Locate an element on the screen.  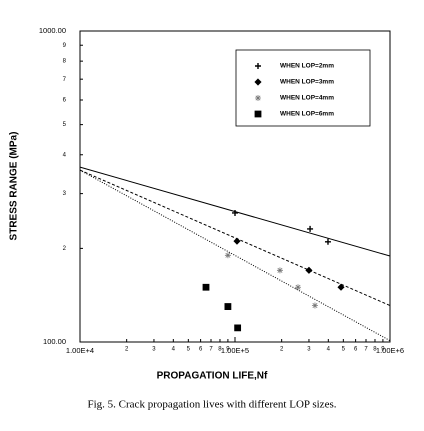
y-tick-label: 5 is located at coordinates (65, 125).